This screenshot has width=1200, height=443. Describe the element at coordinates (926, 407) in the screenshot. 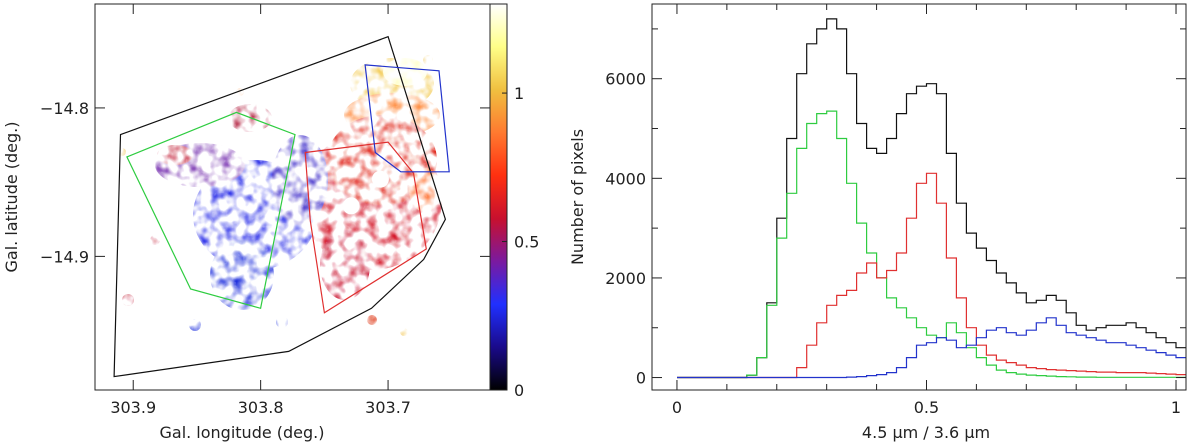

I see `histogram-x-tick-label: 0.5` at that location.